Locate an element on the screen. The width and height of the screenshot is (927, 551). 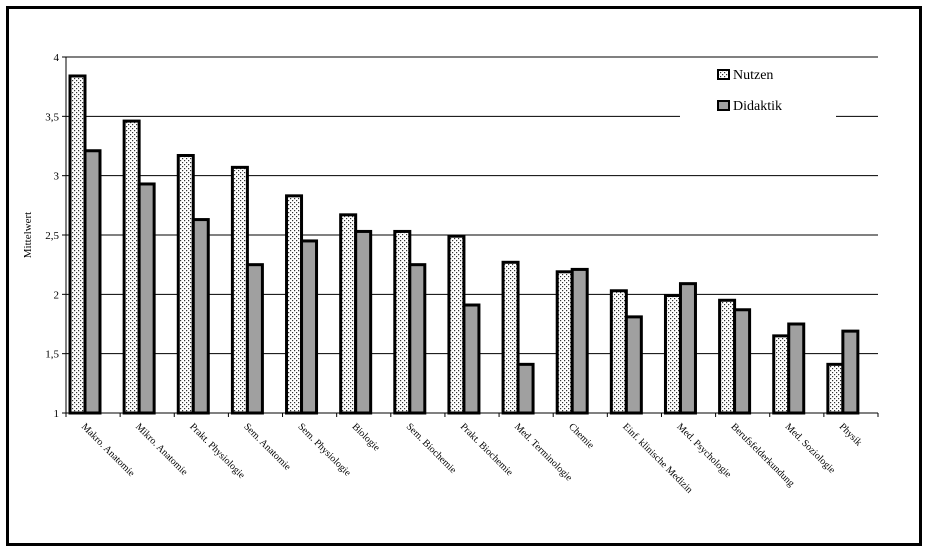
x-category-label: Biologie is located at coordinates (366, 437).